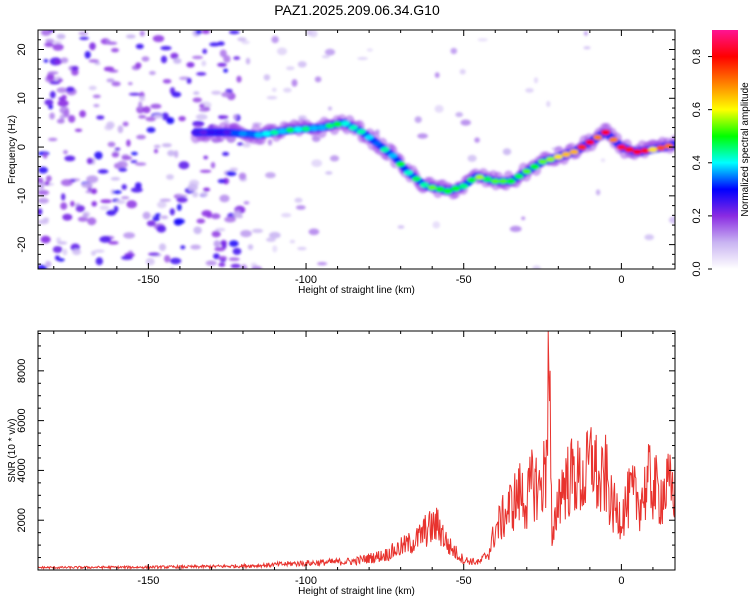  Describe the element at coordinates (22, 49) in the screenshot. I see `y-tick-label: 20` at that location.